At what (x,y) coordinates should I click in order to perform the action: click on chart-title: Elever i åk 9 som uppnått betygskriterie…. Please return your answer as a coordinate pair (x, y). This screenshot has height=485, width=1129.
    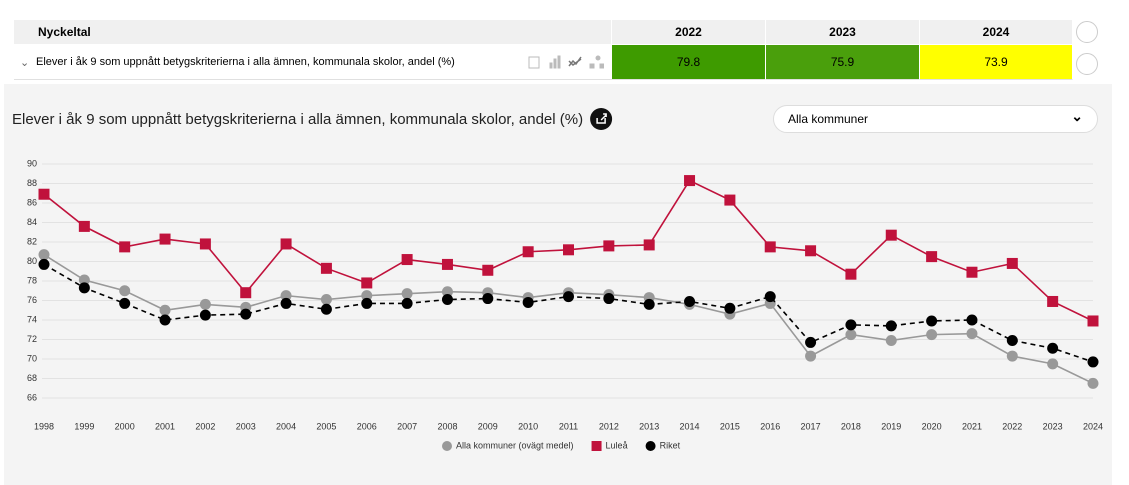
    Looking at the image, I should click on (297, 119).